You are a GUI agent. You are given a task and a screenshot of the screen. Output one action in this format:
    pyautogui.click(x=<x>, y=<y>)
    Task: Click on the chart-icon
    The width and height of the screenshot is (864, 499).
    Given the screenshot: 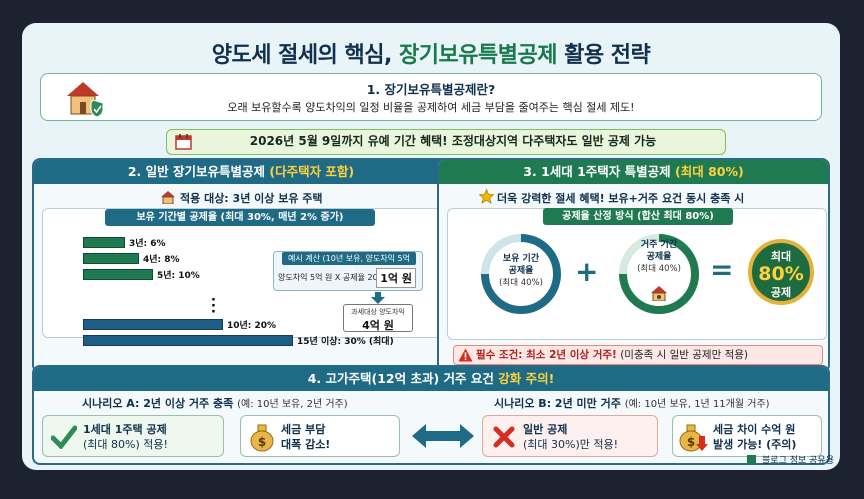 What is the action you would take?
    pyautogui.click(x=752, y=459)
    